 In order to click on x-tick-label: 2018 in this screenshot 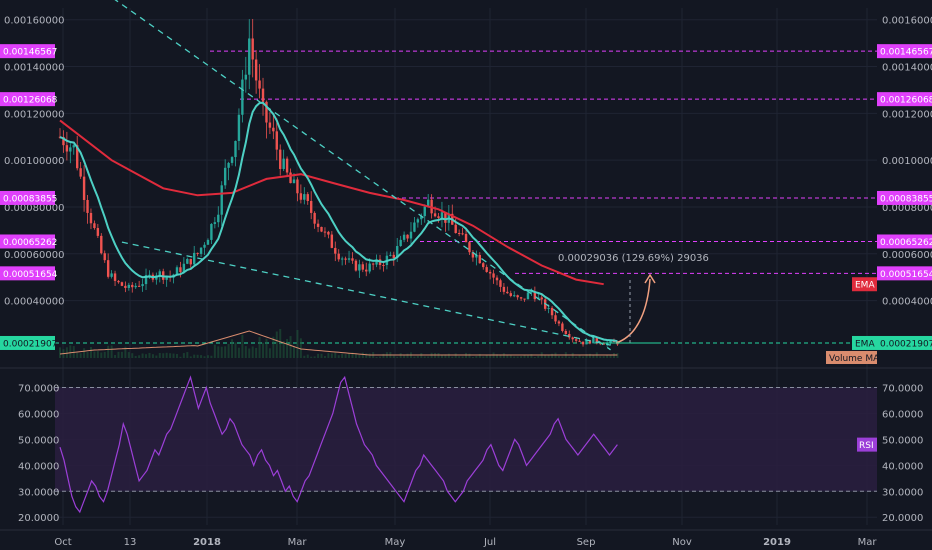, I will do `click(207, 542)`.